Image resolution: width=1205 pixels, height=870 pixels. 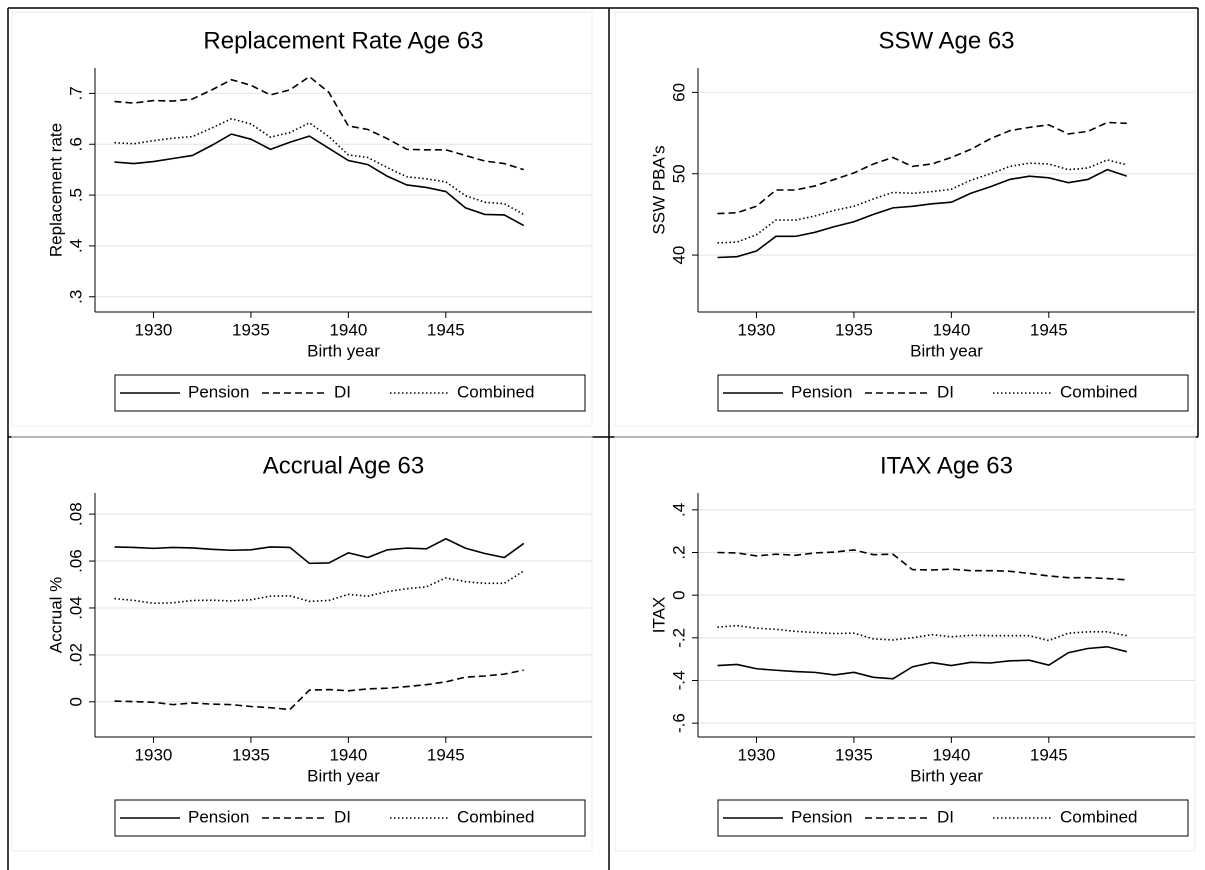 What do you see at coordinates (55, 190) in the screenshot?
I see `y-axis-label: Replacement rate` at bounding box center [55, 190].